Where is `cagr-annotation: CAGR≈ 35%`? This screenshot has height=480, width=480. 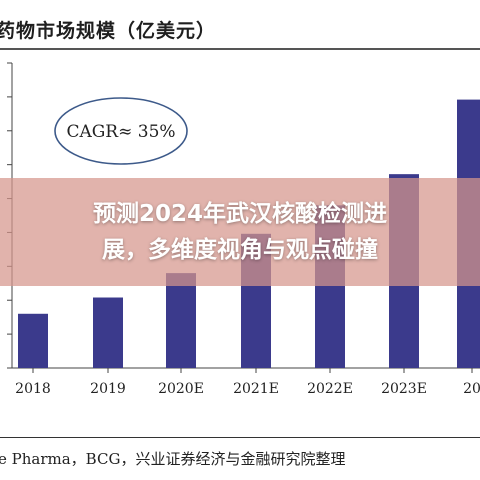 cagr-annotation: CAGR≈ 35% is located at coordinates (121, 131).